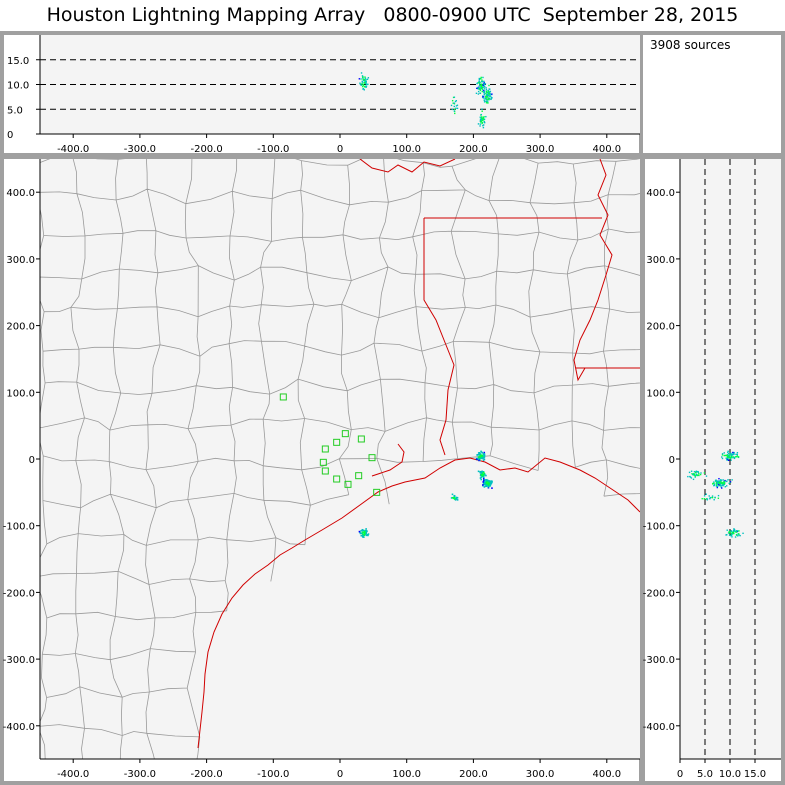 The width and height of the screenshot is (785, 785). I want to click on main-x-tick-label: 200.0, so click(473, 774).